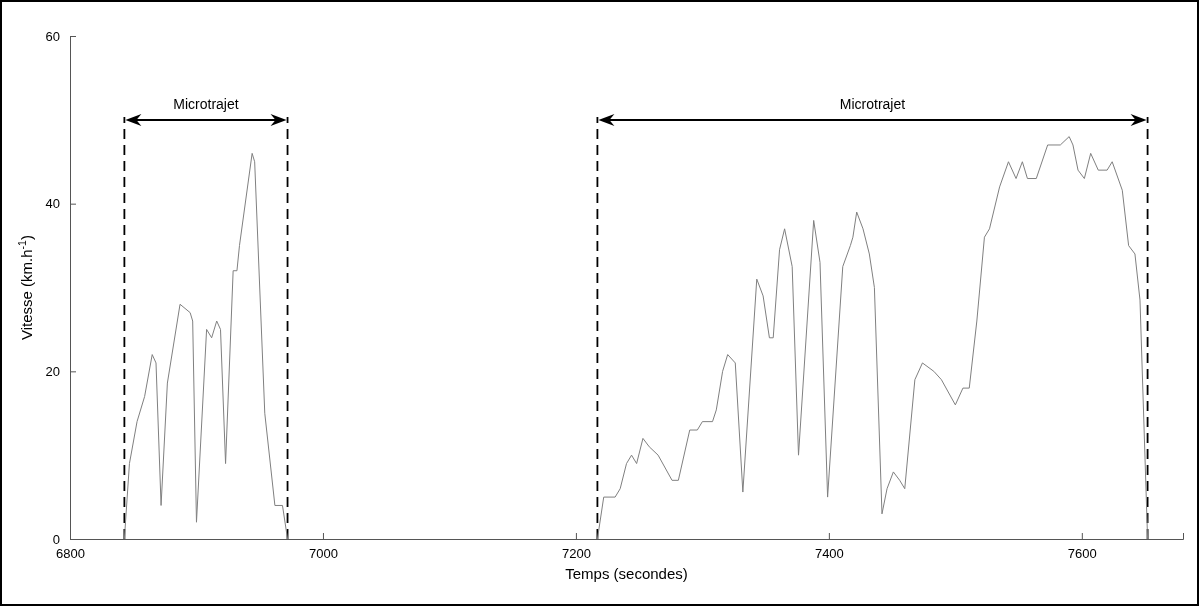 This screenshot has width=1200, height=610. What do you see at coordinates (70, 554) in the screenshot?
I see `x-tick-label: 6800` at bounding box center [70, 554].